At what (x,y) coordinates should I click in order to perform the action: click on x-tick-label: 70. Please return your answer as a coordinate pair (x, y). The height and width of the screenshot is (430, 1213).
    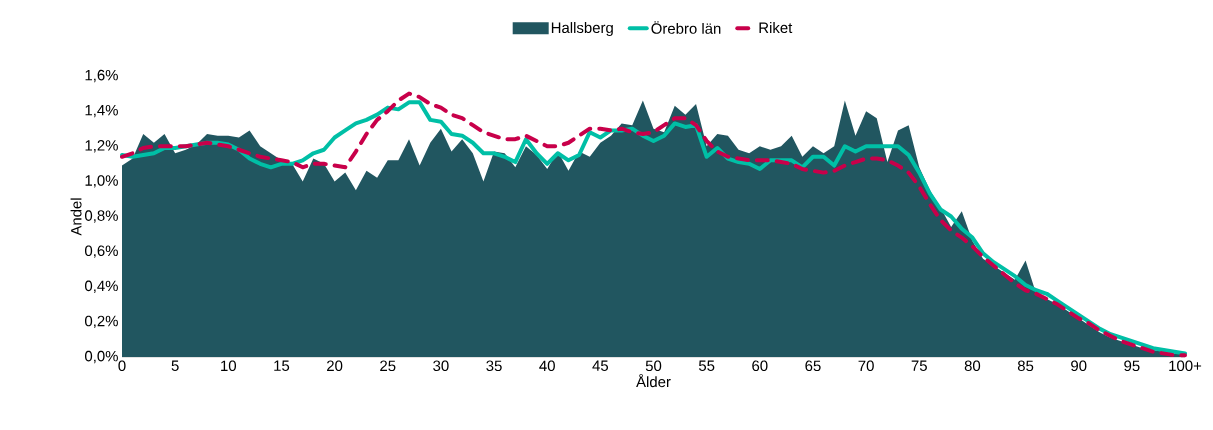
    Looking at the image, I should click on (866, 366).